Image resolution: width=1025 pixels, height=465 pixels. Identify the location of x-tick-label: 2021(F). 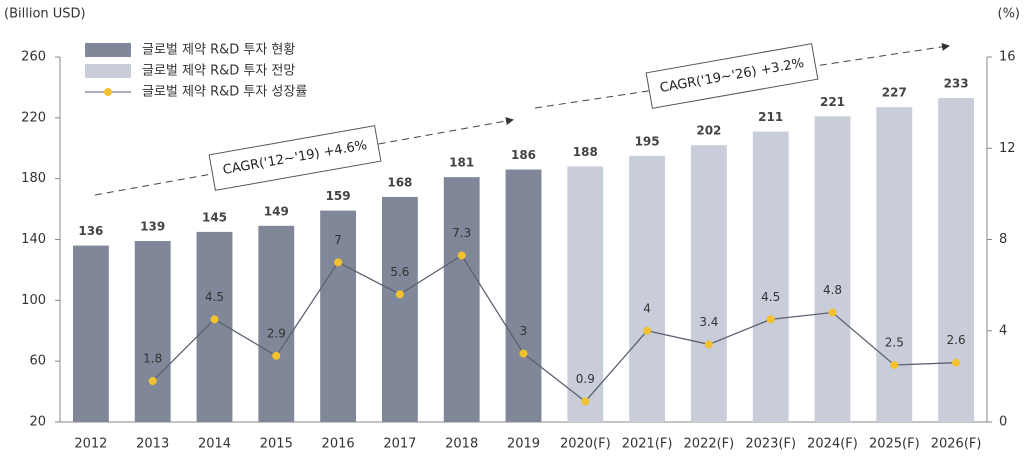
(647, 444).